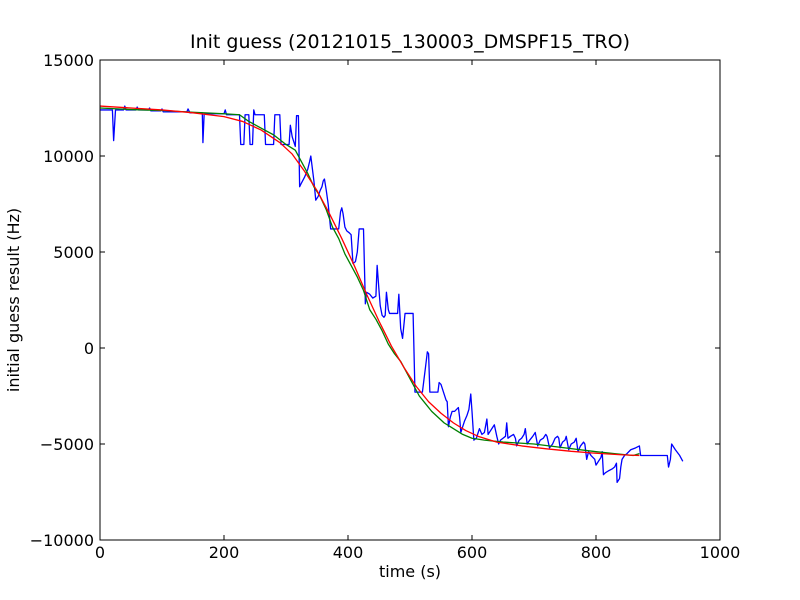 This screenshot has height=600, width=800. What do you see at coordinates (348, 552) in the screenshot?
I see `x-tick-label: 400` at bounding box center [348, 552].